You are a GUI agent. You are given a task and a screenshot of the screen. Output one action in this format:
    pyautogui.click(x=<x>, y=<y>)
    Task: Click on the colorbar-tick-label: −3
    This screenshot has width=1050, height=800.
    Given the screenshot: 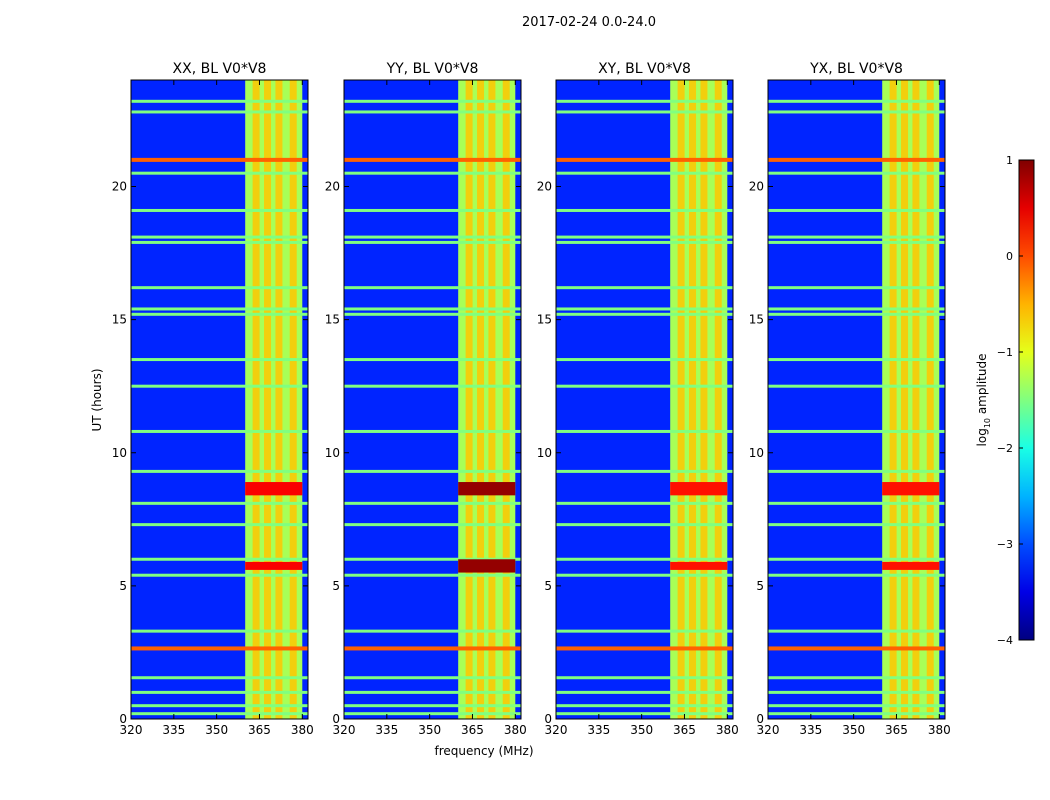 What is the action you would take?
    pyautogui.click(x=1005, y=544)
    